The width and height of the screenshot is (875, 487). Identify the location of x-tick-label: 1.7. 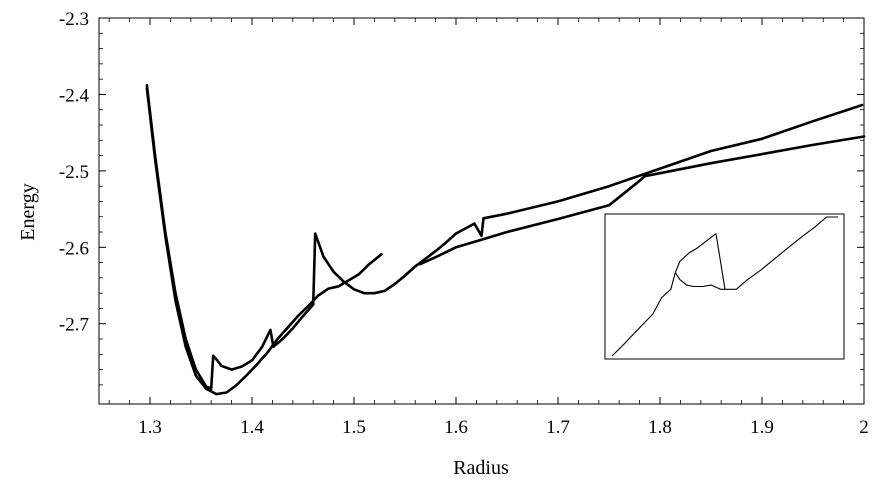
(558, 427).